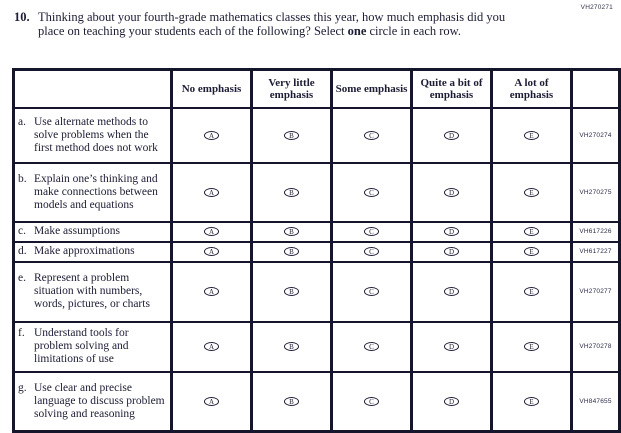 The width and height of the screenshot is (621, 433). I want to click on row-code: VH270274, so click(595, 135).